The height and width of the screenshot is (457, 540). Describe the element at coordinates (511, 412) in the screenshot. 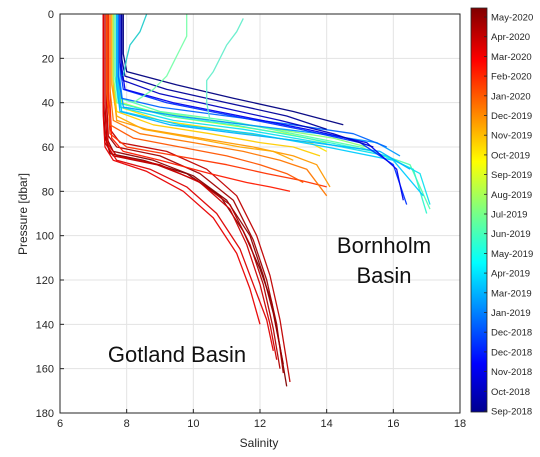

I see `colorbar-label: Sep-2018` at that location.